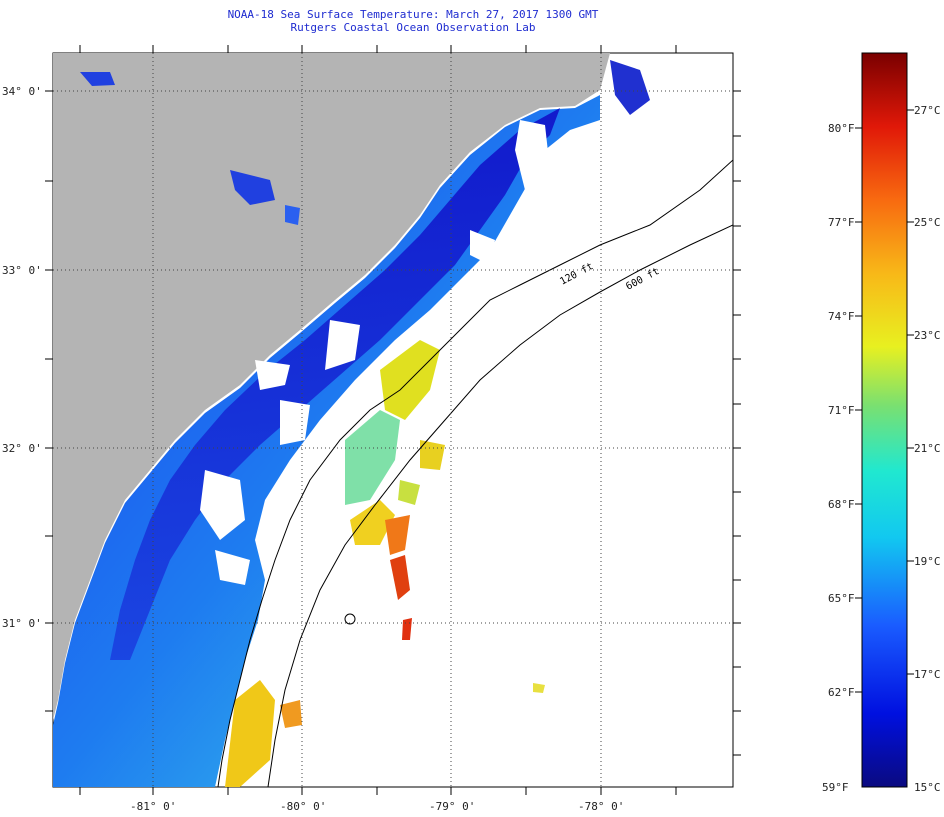 The image size is (944, 817). I want to click on lat-label-31: 31° 0', so click(22, 623).